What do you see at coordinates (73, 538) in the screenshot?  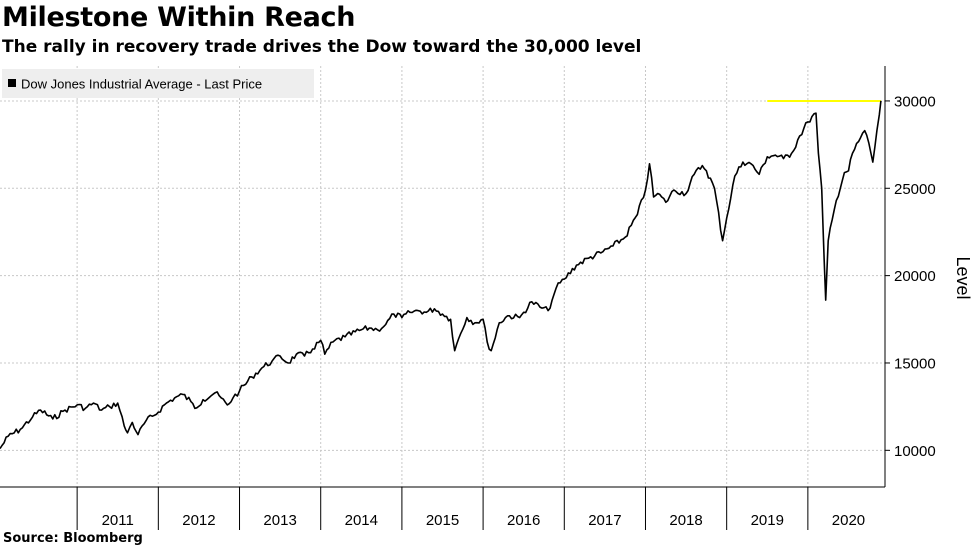 I see `source-note: Source: Bloomberg` at bounding box center [73, 538].